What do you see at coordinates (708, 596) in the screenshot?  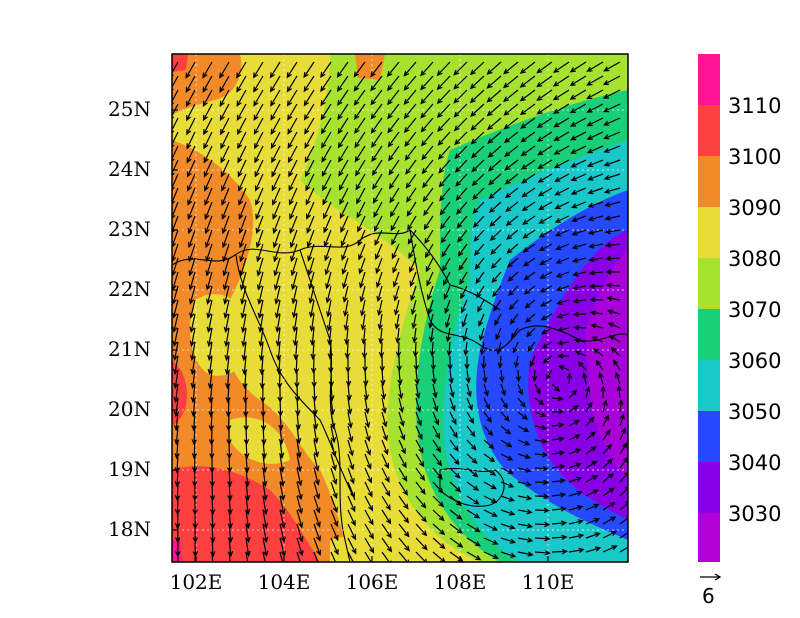 I see `reference-vector-label: 6` at bounding box center [708, 596].